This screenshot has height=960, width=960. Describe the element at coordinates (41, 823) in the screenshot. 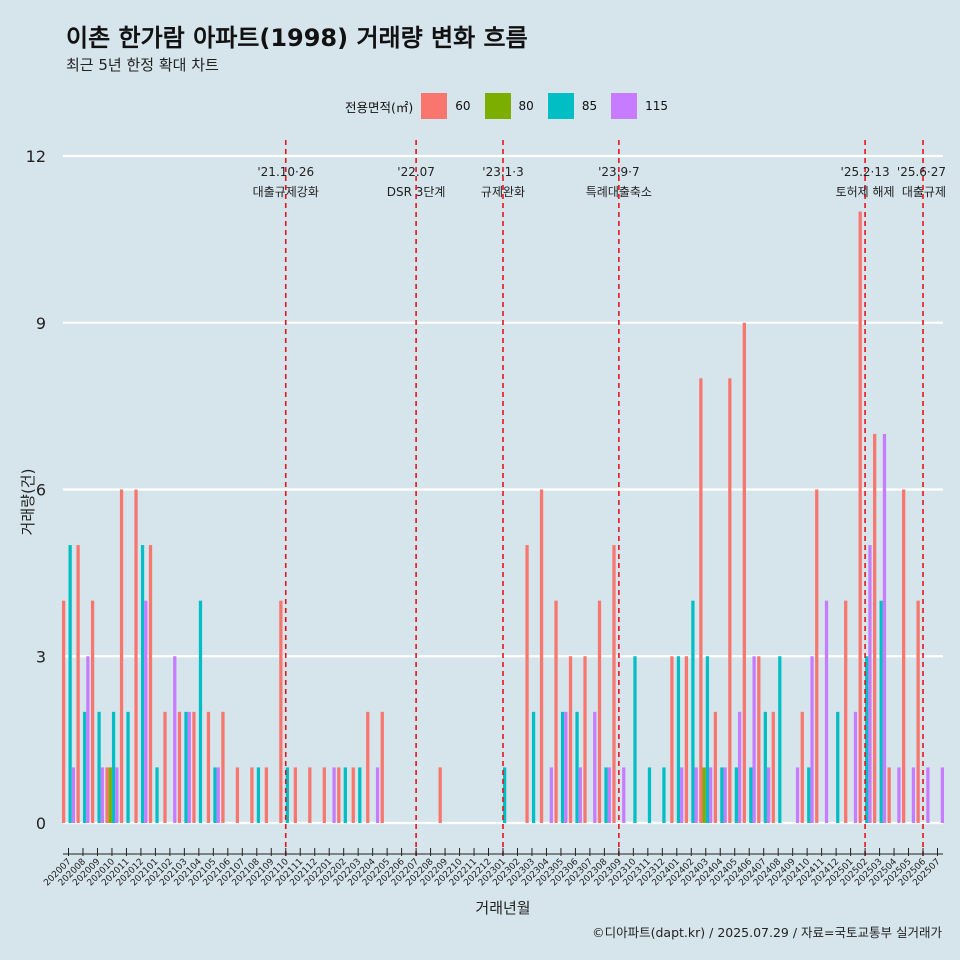

I see `y-tick-label: 0` at that location.